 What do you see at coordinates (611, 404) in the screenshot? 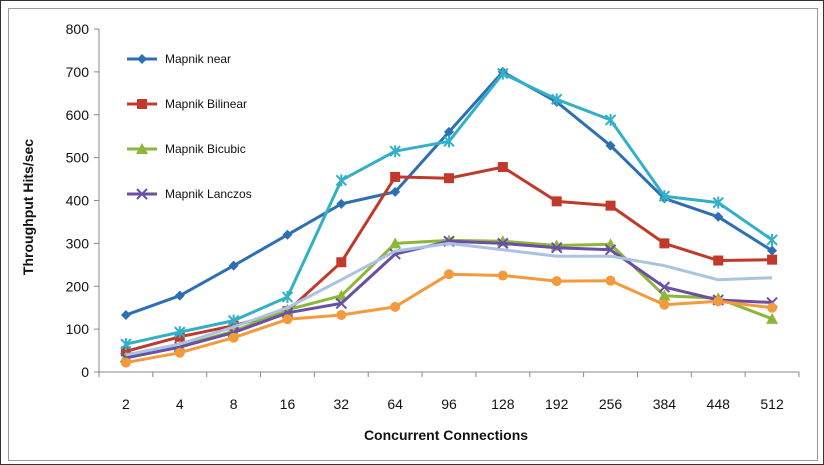
I see `x-tick-label: 256` at bounding box center [611, 404].